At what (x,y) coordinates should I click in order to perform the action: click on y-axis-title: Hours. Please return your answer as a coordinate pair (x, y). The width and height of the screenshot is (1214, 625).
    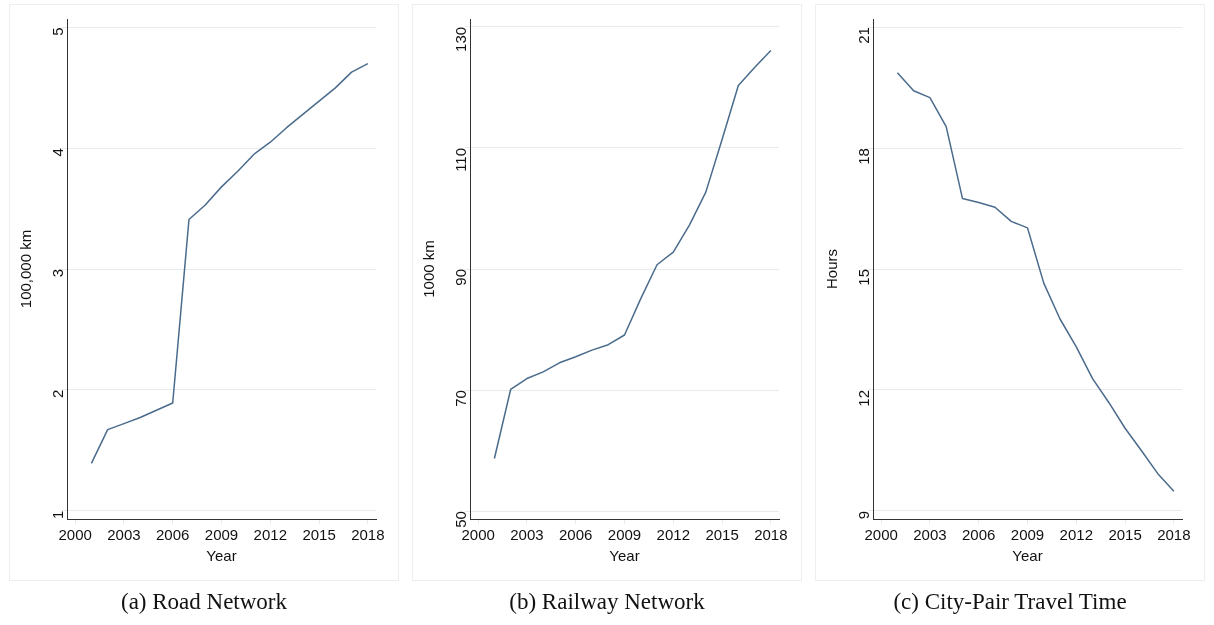
    Looking at the image, I should click on (832, 269).